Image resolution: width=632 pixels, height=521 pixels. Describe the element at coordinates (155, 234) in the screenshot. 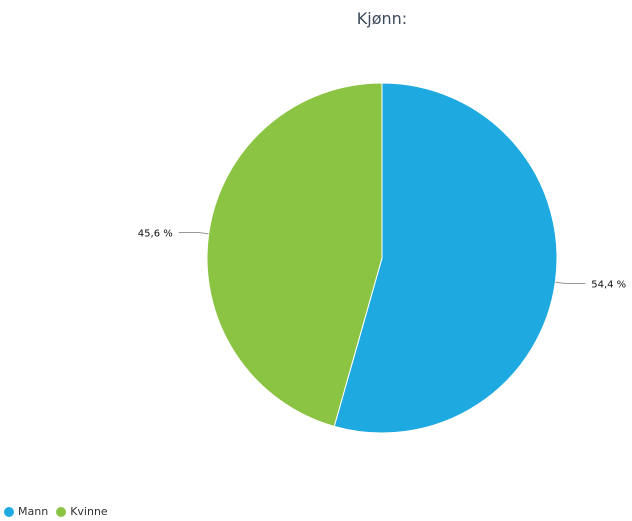

I see `data-label-kvinne: 45,6 %` at that location.